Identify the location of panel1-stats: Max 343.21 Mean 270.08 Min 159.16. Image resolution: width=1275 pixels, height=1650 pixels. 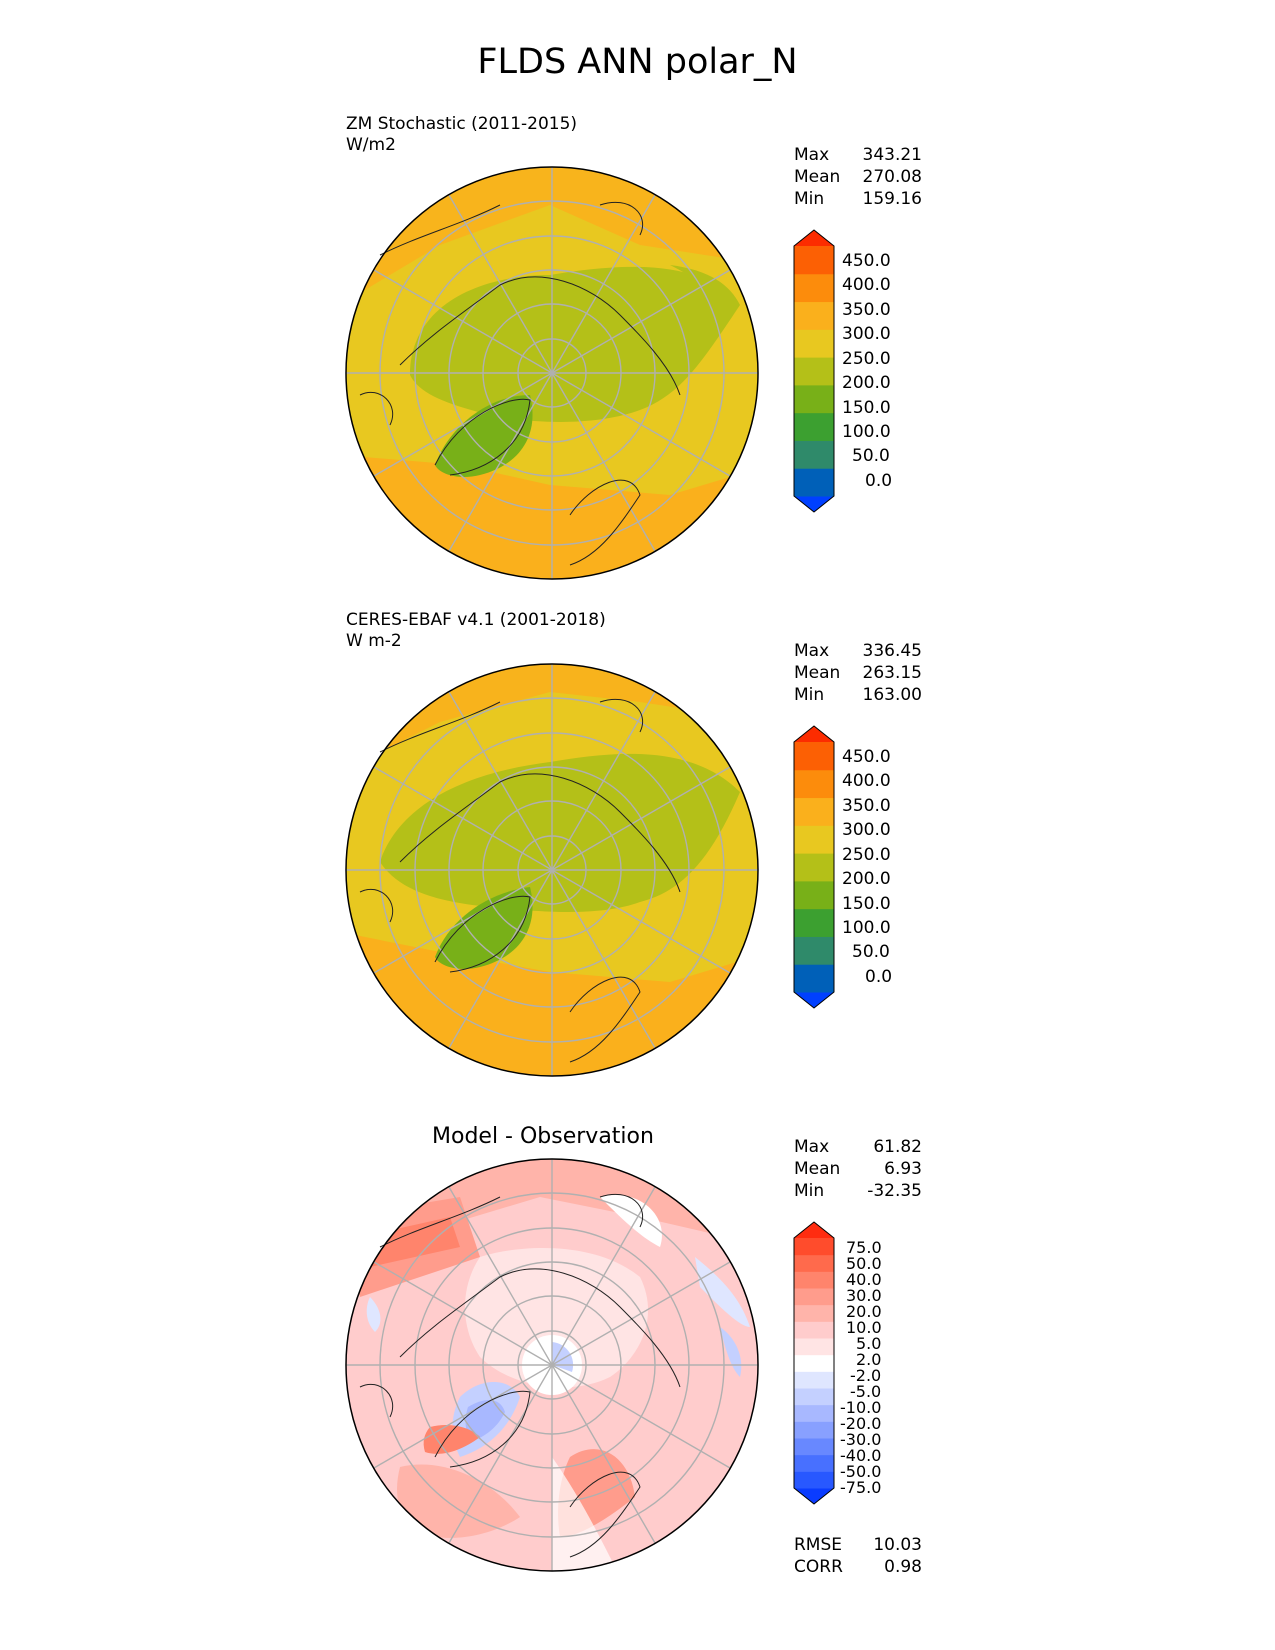
(858, 177).